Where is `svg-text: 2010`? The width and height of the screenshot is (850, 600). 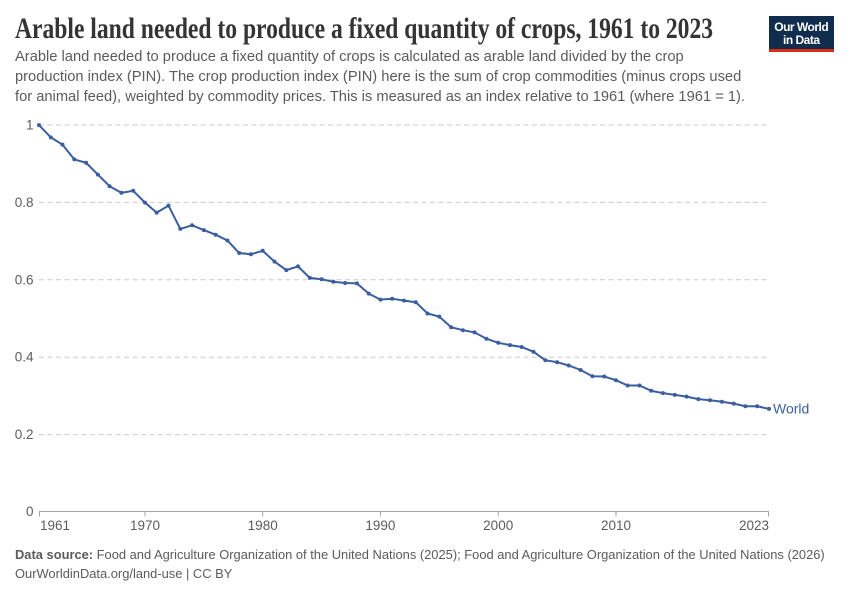
svg-text: 2010 is located at coordinates (616, 525).